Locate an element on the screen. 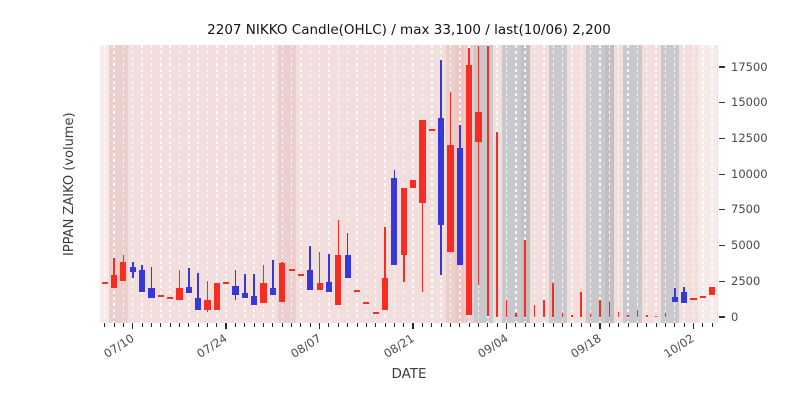  y-tick-label: 17500 is located at coordinates (749, 66).